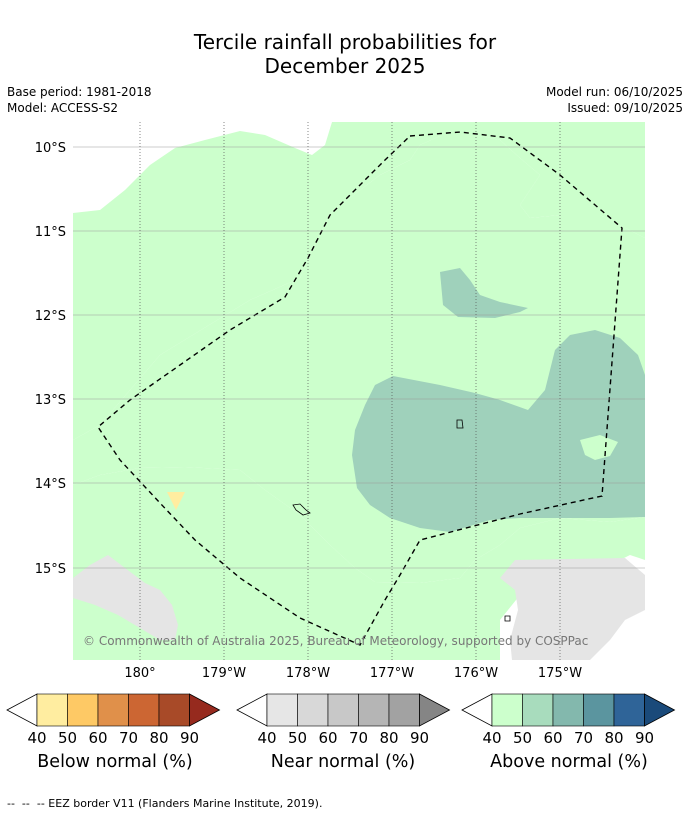  Describe the element at coordinates (176, 501) in the screenshot. I see `below-normal-50-region` at that location.